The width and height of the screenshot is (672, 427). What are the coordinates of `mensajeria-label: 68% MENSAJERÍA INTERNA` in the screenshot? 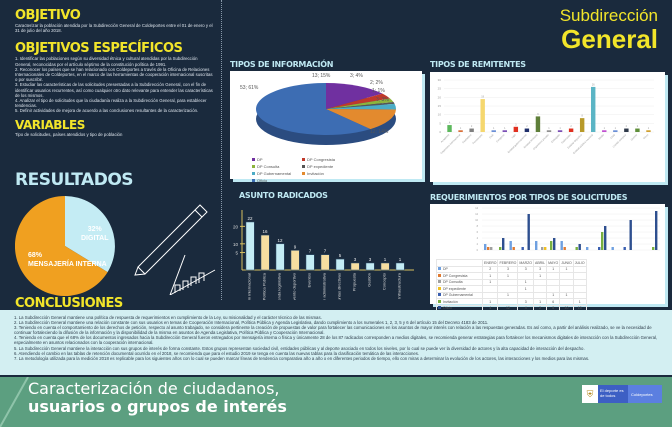 It's located at (67, 260).